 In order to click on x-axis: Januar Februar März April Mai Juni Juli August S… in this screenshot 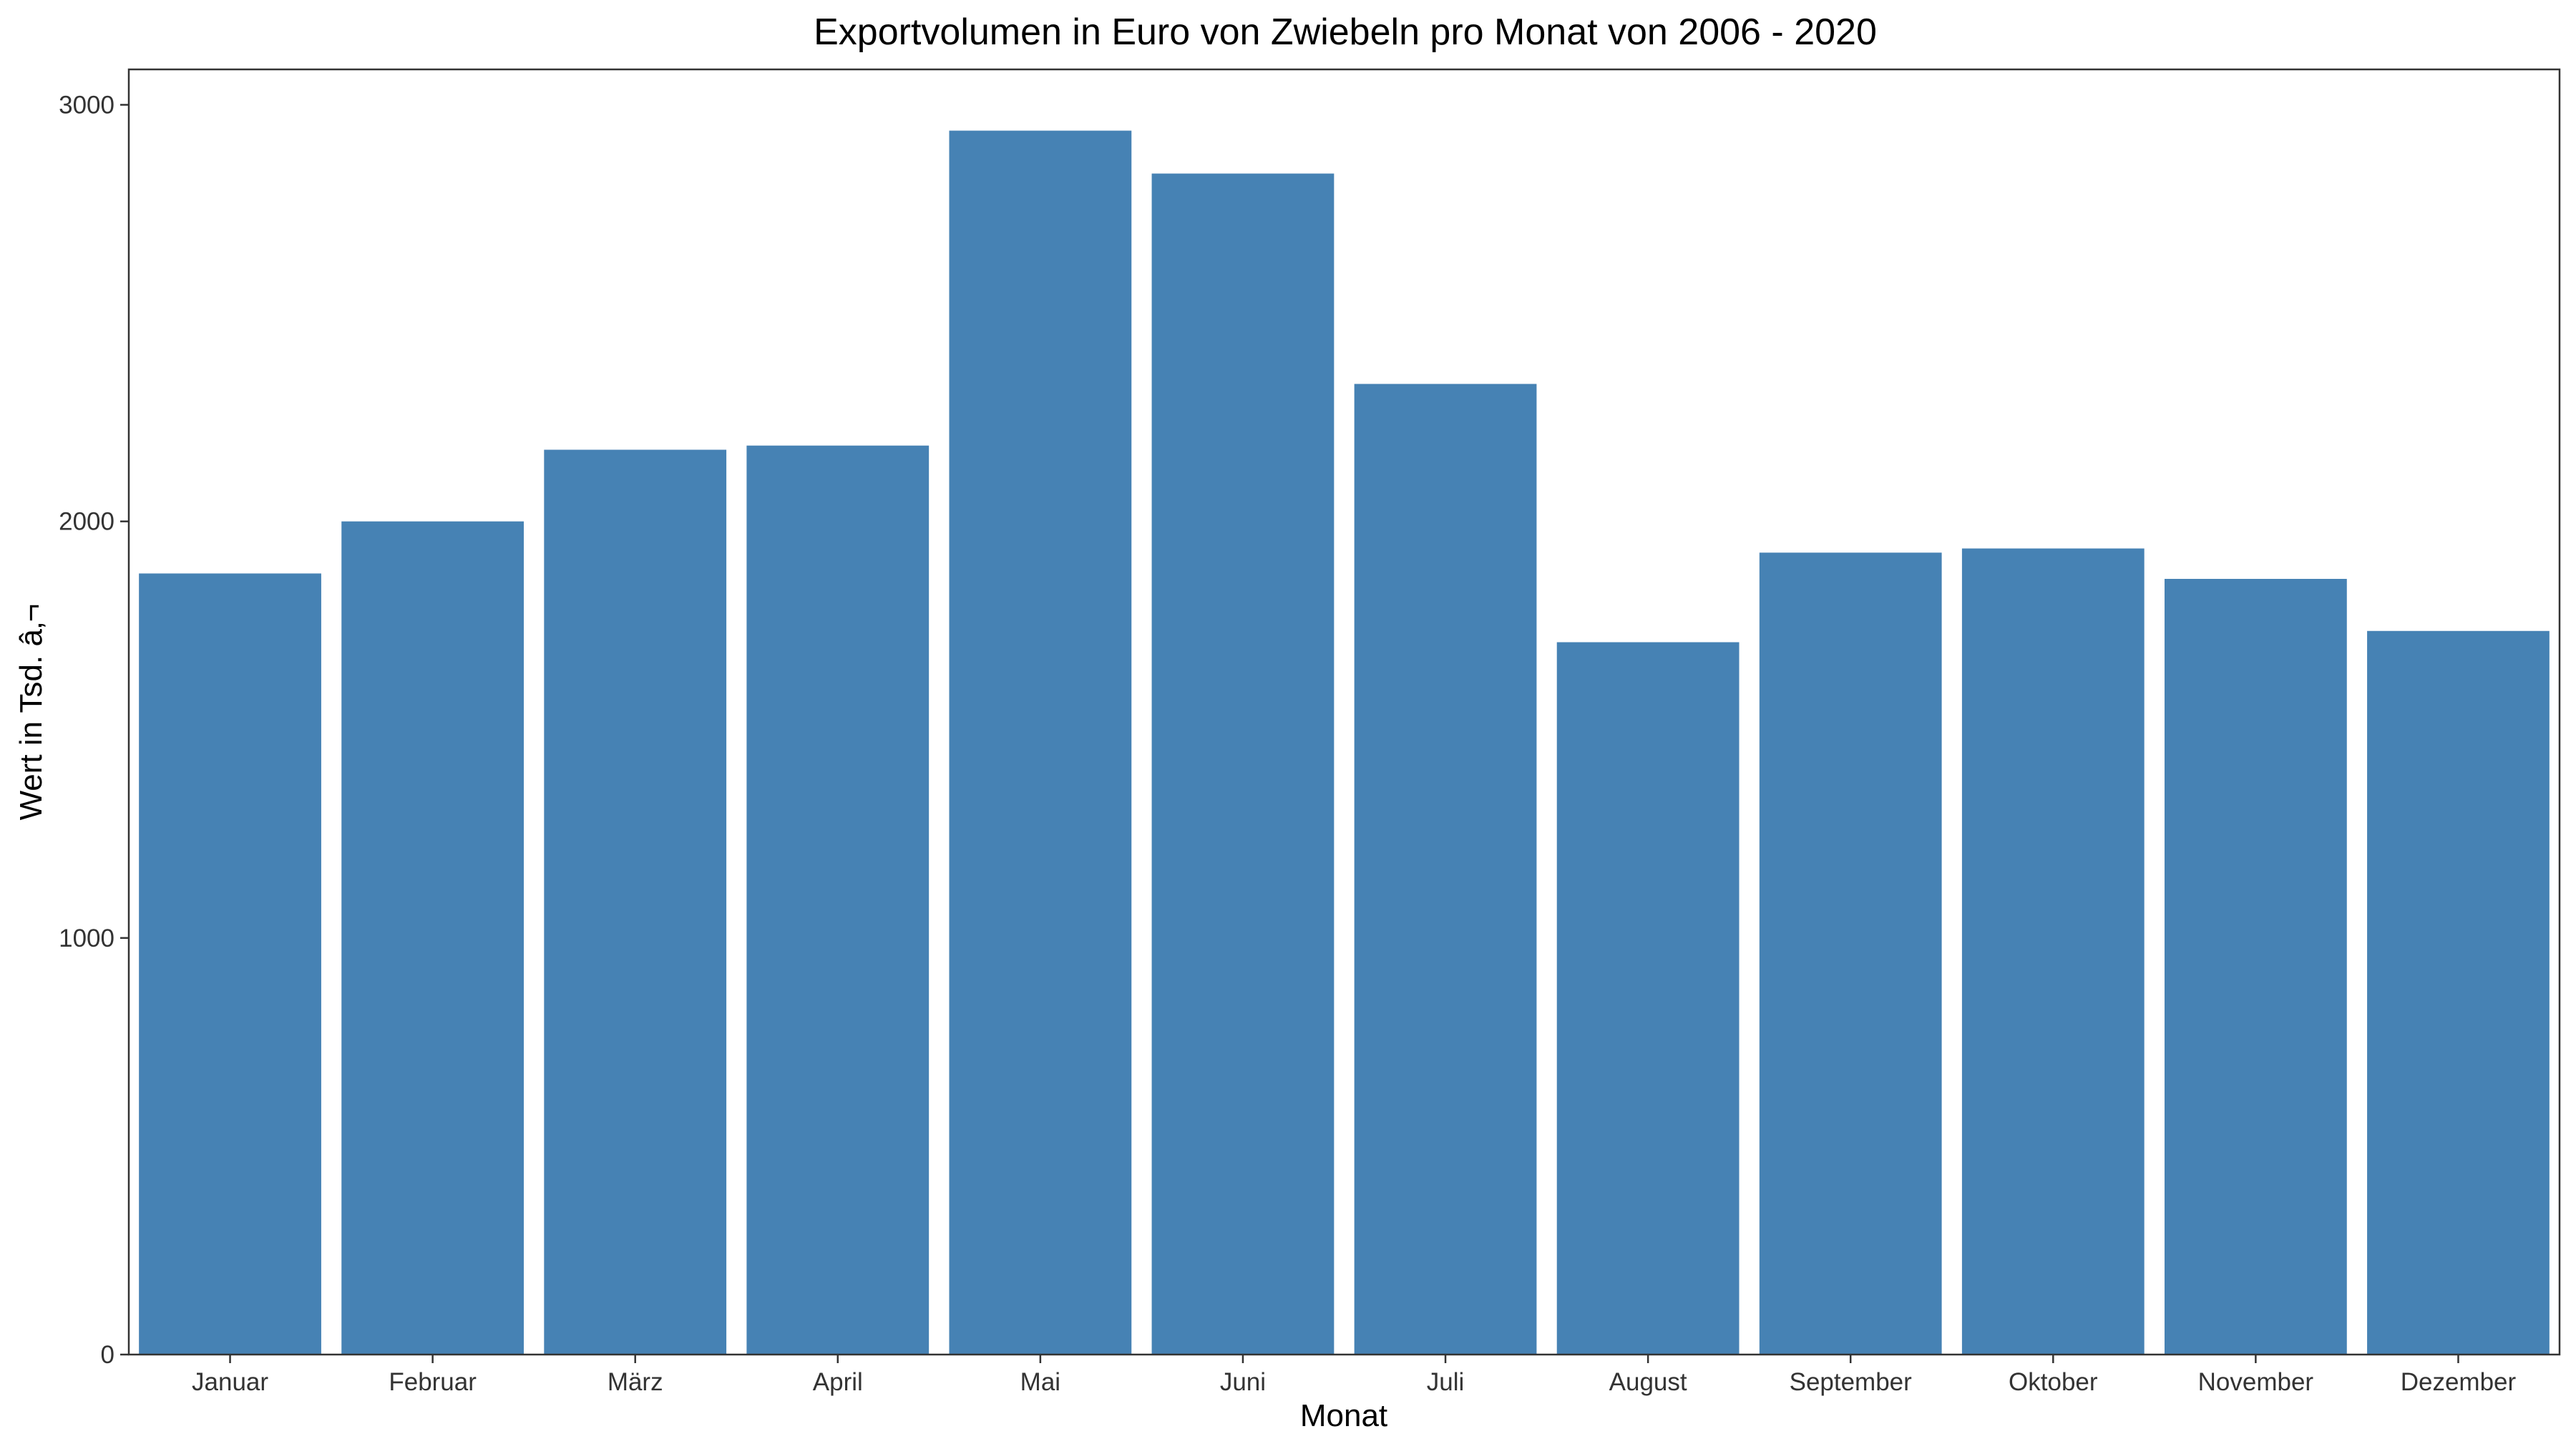, I will do `click(1354, 1375)`.